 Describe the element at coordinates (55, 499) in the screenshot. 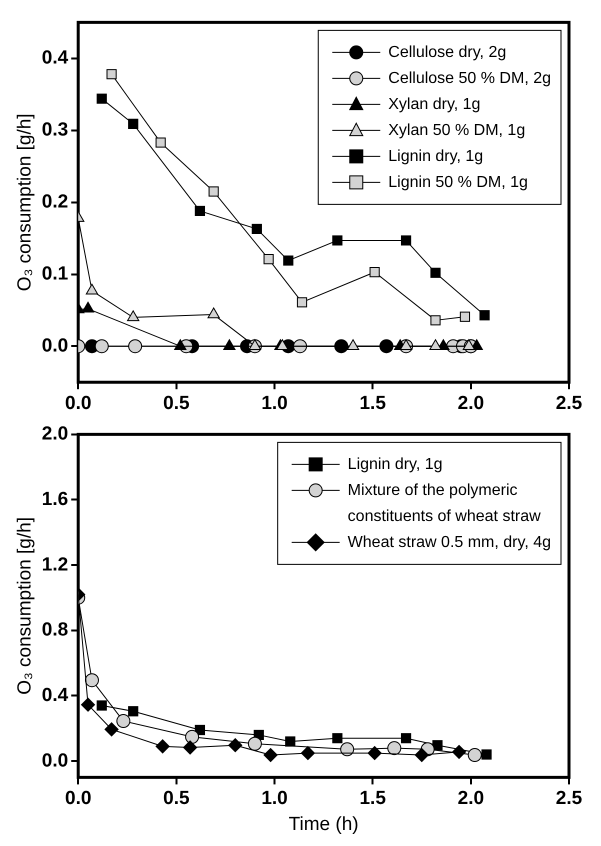

I see `y-tick-label: 1.6` at that location.